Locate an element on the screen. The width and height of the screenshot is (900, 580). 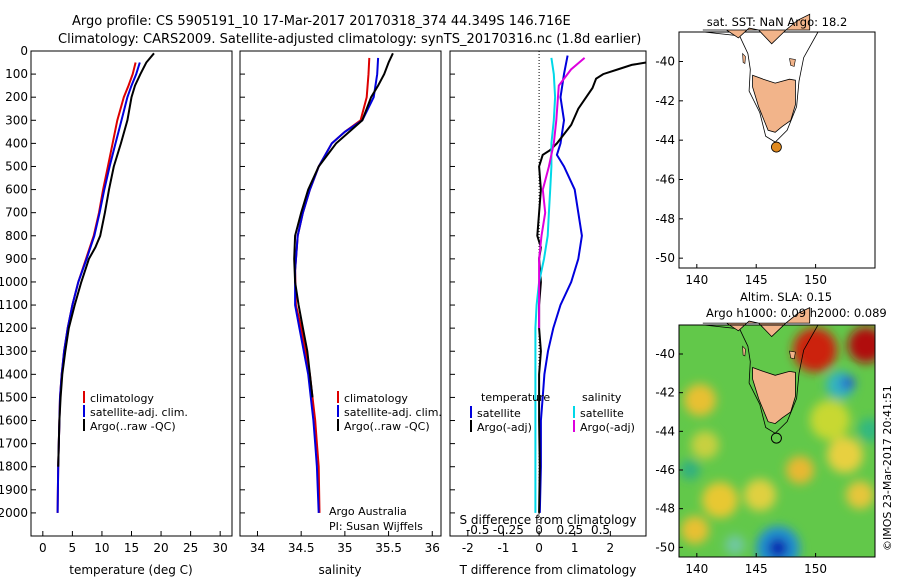
sla-map-title-line2: Argo h1000: 0.09 h2000: 0.089 is located at coordinates (796, 313).